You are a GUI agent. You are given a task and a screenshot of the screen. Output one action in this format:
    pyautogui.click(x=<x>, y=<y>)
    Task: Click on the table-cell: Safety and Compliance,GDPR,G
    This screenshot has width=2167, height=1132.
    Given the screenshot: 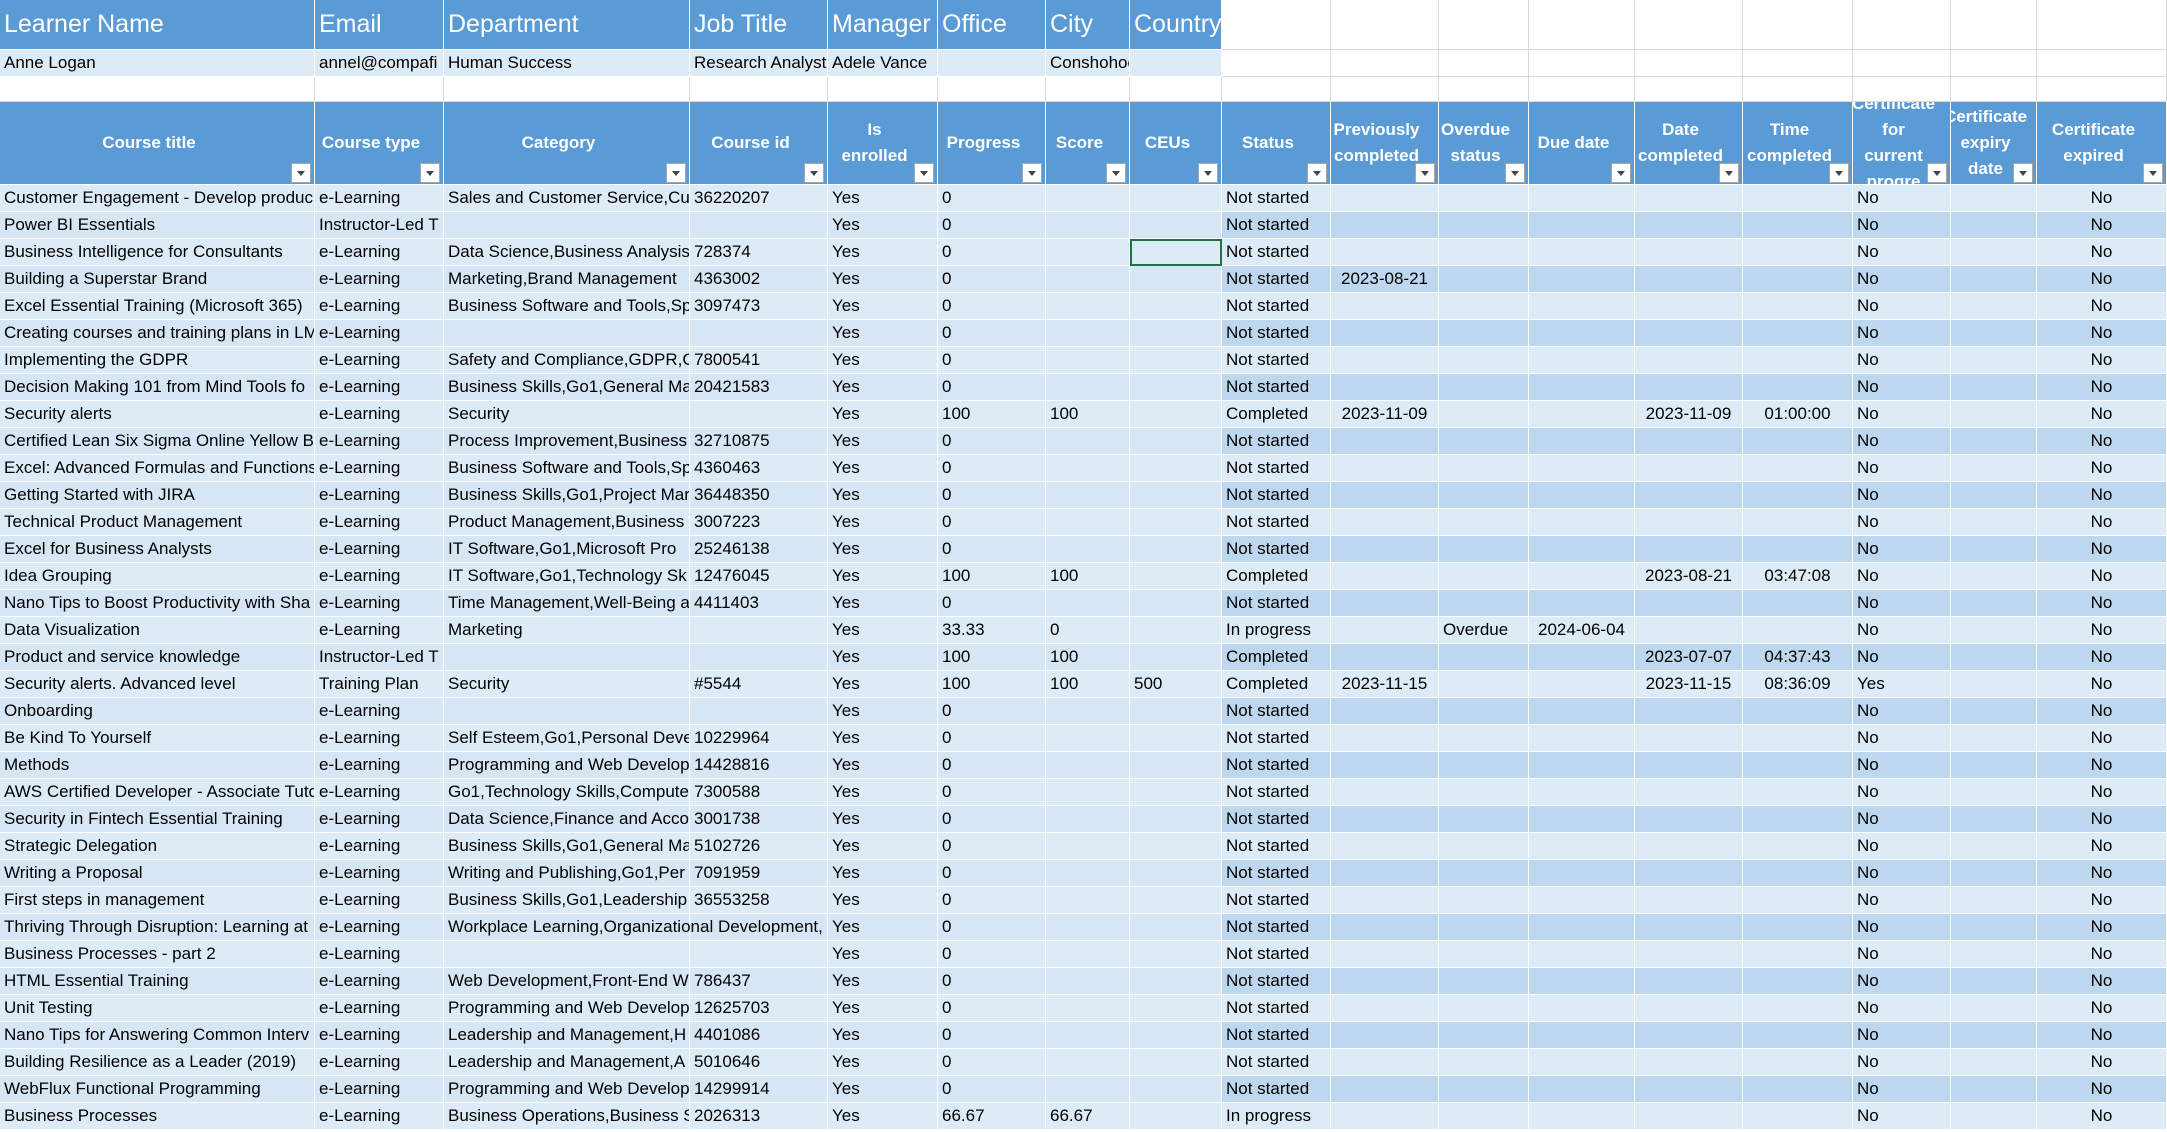 What is the action you would take?
    pyautogui.click(x=567, y=360)
    